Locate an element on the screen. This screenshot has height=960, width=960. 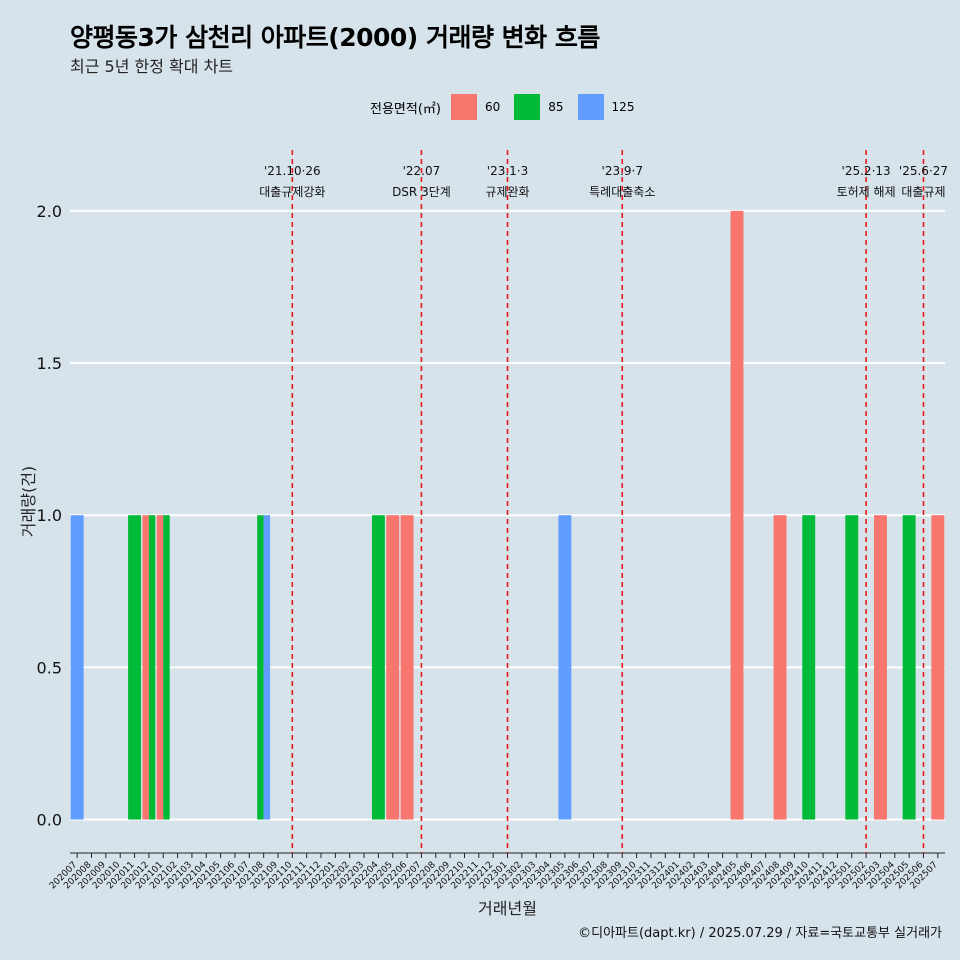
annotation-date: '25.2·13 is located at coordinates (866, 171).